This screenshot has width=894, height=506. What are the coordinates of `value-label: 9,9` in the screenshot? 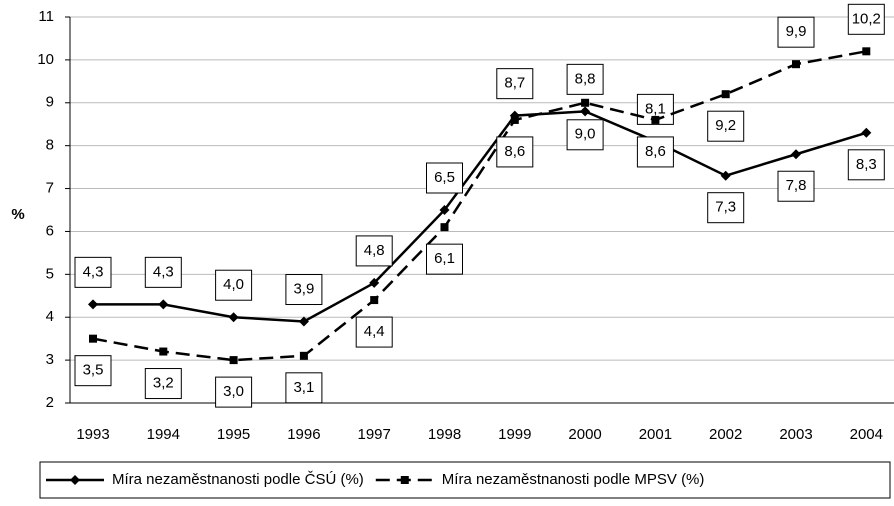 It's located at (796, 31).